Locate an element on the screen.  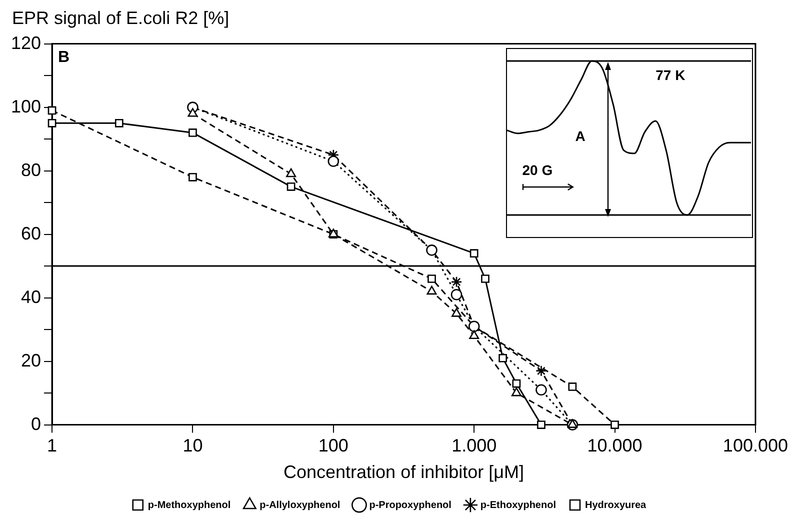
y-tick-label: 20 is located at coordinates (31, 360).